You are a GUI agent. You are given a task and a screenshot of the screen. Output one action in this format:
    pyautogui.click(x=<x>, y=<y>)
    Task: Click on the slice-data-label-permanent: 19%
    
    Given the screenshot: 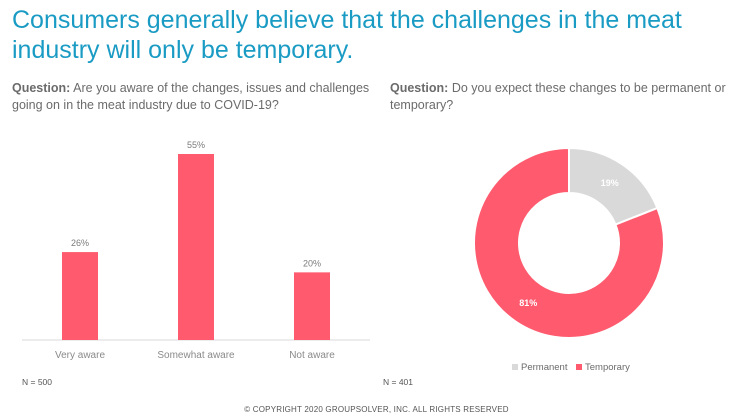 What is the action you would take?
    pyautogui.click(x=610, y=183)
    